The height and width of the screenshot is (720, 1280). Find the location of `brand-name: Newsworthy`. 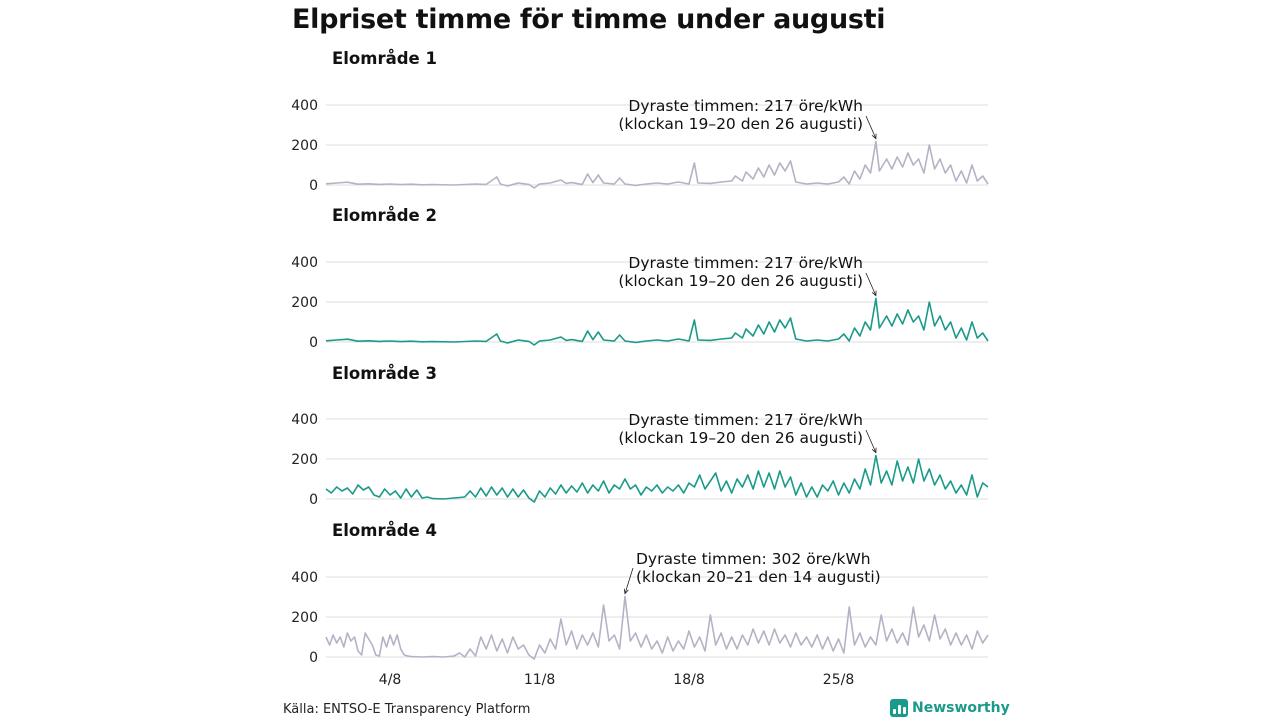

brand-name: Newsworthy is located at coordinates (961, 708).